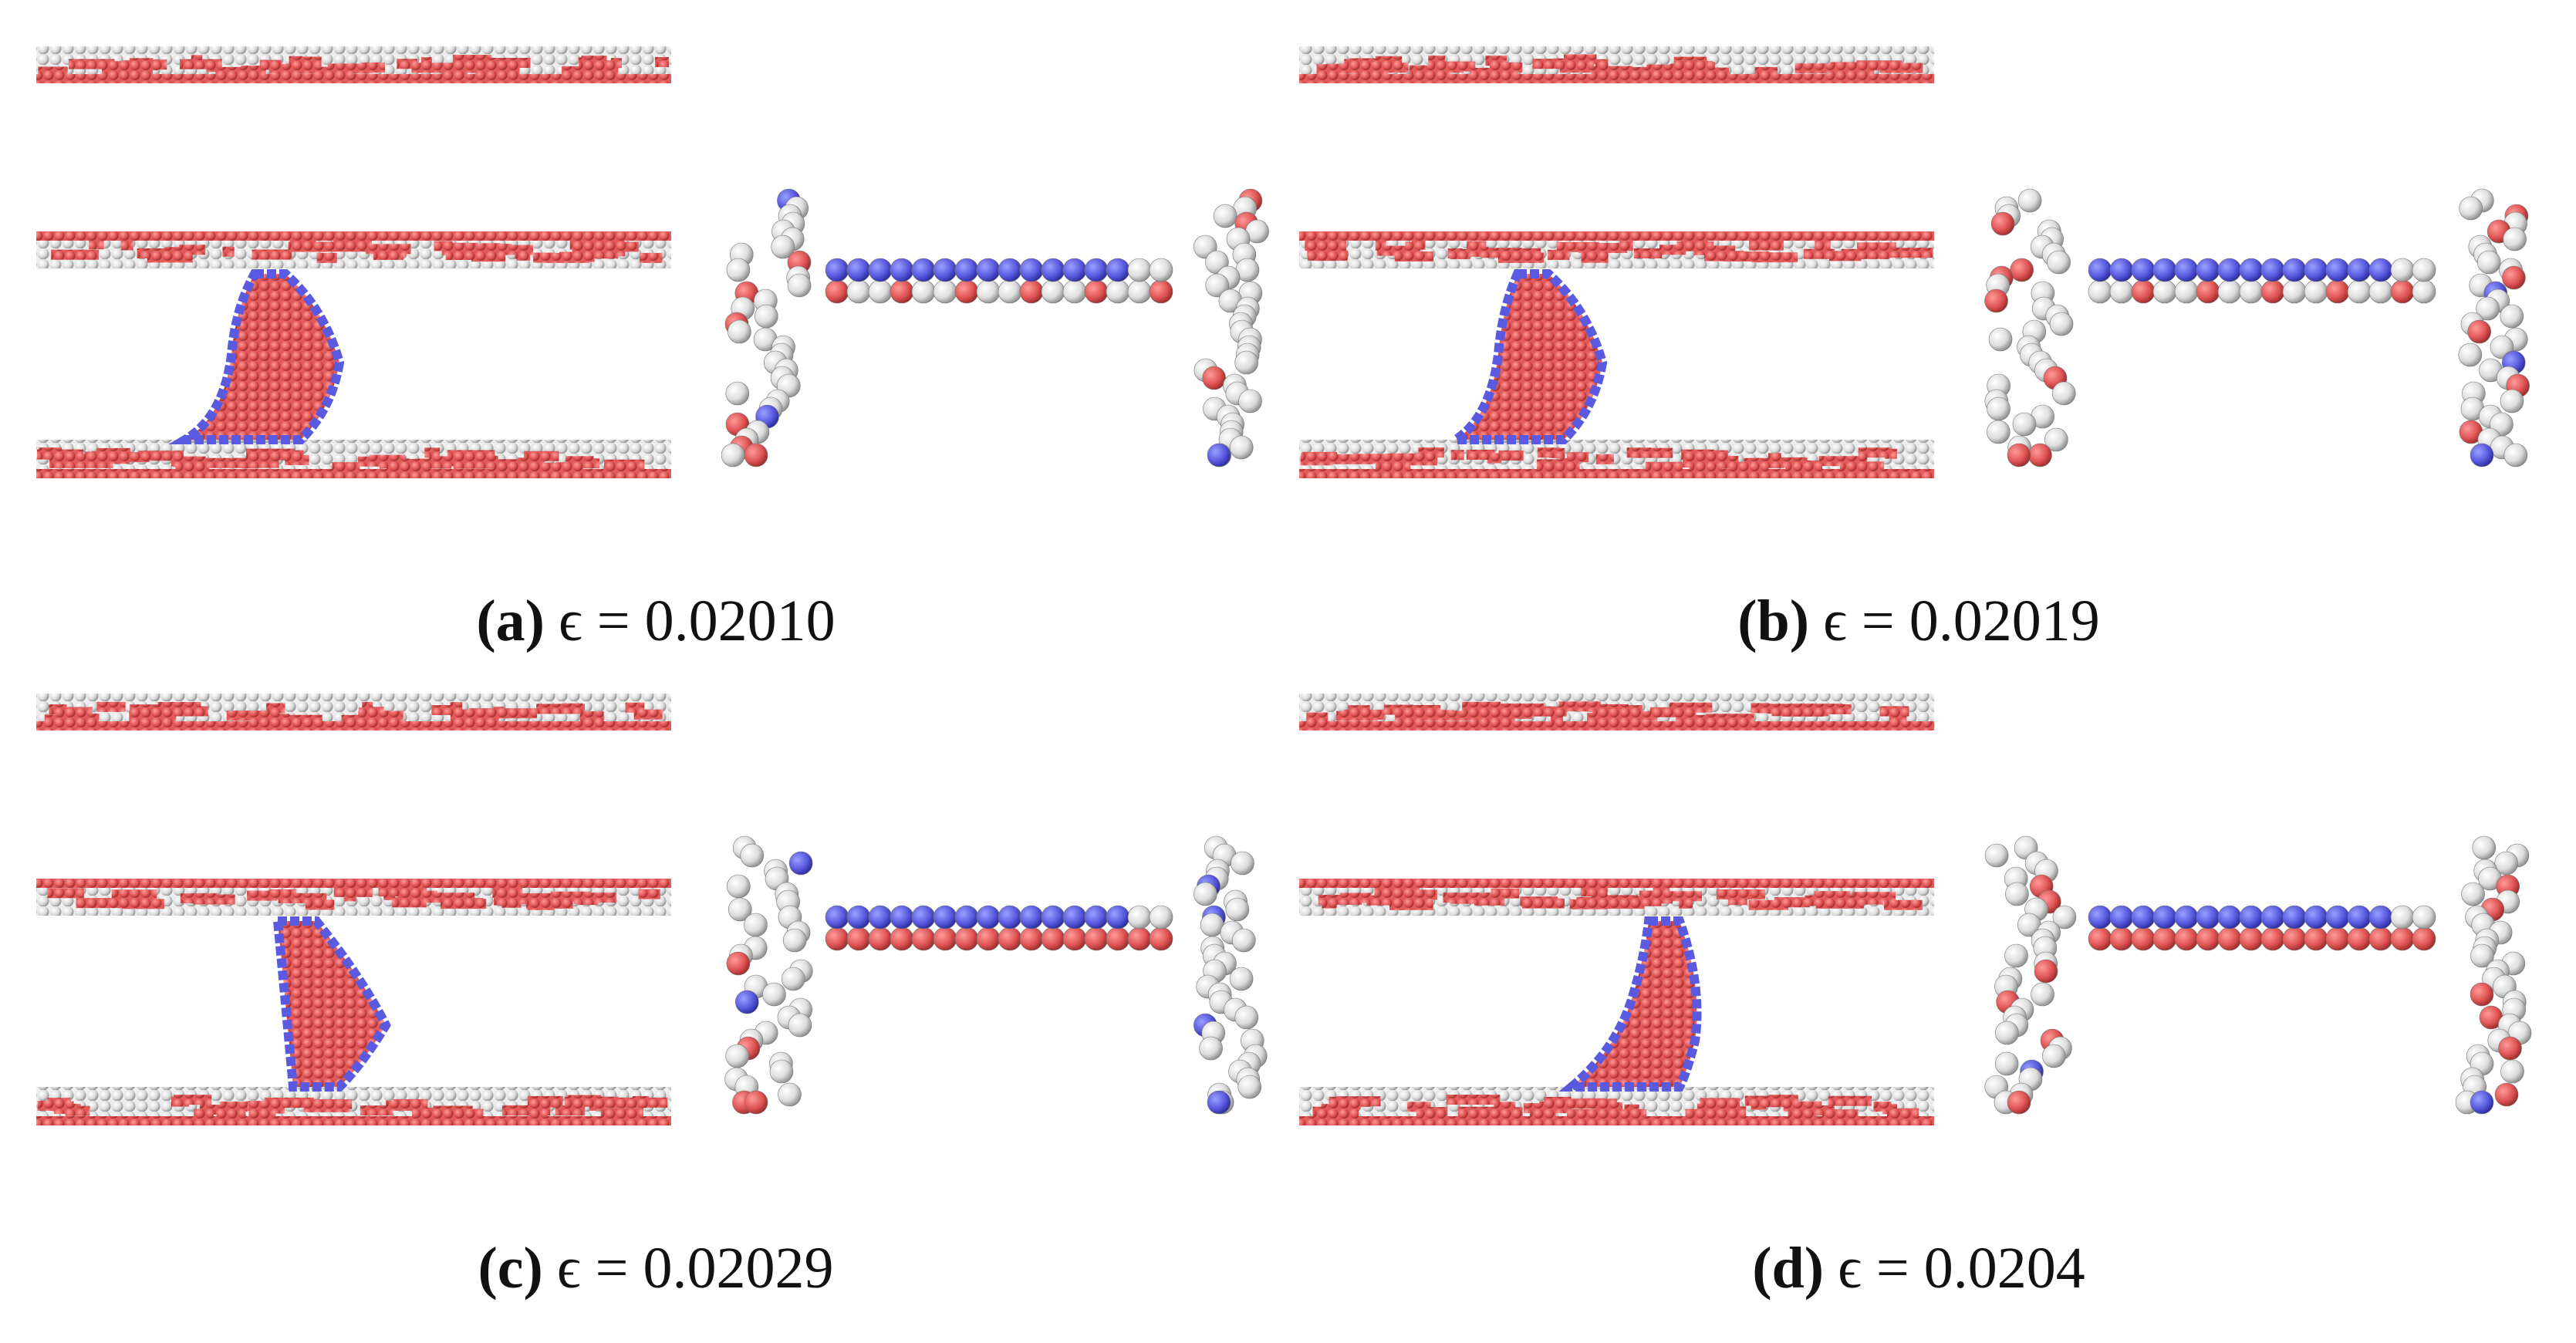 The image size is (2576, 1343). Describe the element at coordinates (996, 975) in the screenshot. I see `molecule` at that location.